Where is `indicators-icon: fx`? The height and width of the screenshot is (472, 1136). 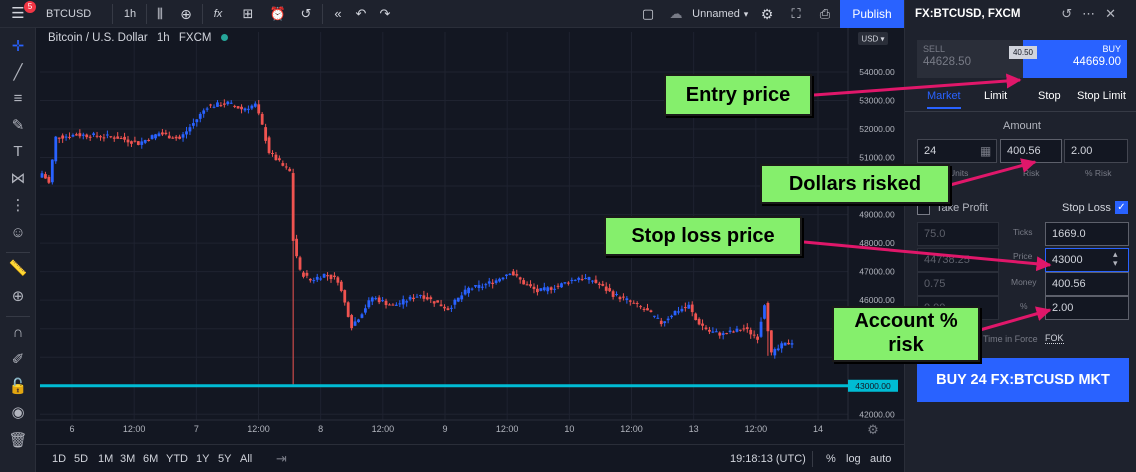
indicators-icon: fx is located at coordinates (218, 14).